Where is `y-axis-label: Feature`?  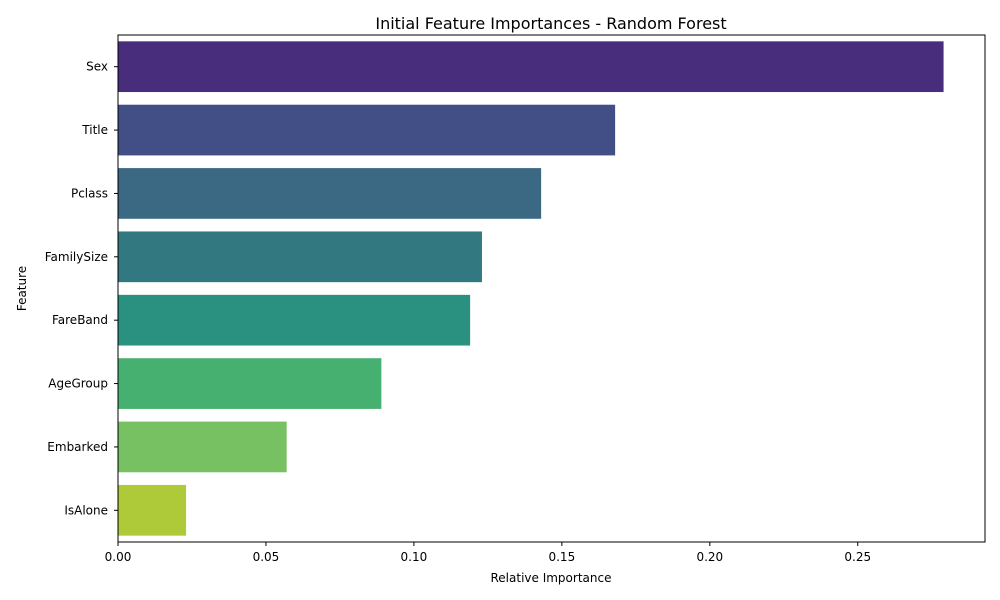 y-axis-label: Feature is located at coordinates (22, 288).